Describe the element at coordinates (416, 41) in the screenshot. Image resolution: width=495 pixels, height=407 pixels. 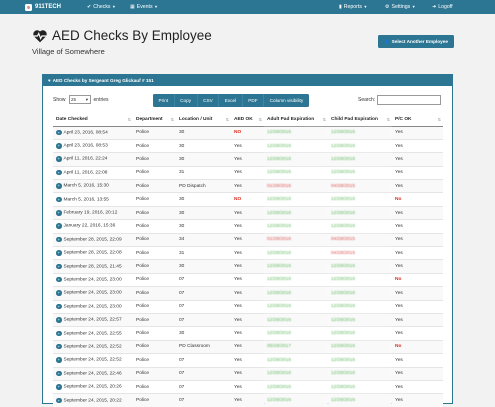
I see `select-another-employee-button: 👤 Select Another Employee` at that location.